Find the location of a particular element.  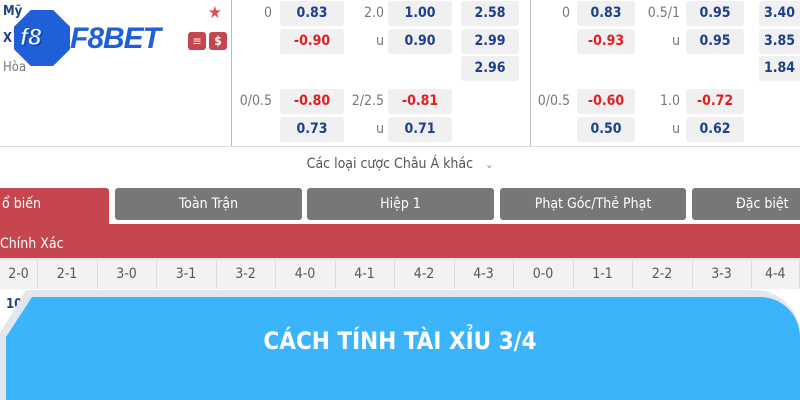

more-asian-label: Các loại cược Châu Á khác is located at coordinates (390, 164).